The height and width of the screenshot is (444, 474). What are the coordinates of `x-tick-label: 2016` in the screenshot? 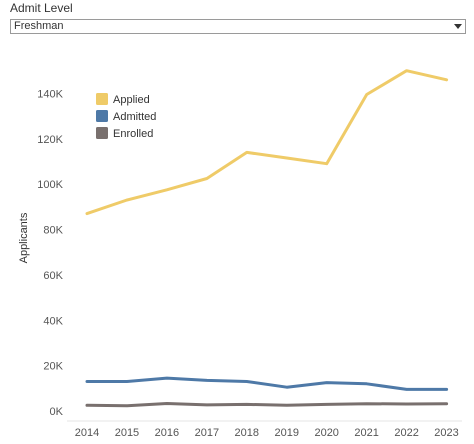 It's located at (167, 433).